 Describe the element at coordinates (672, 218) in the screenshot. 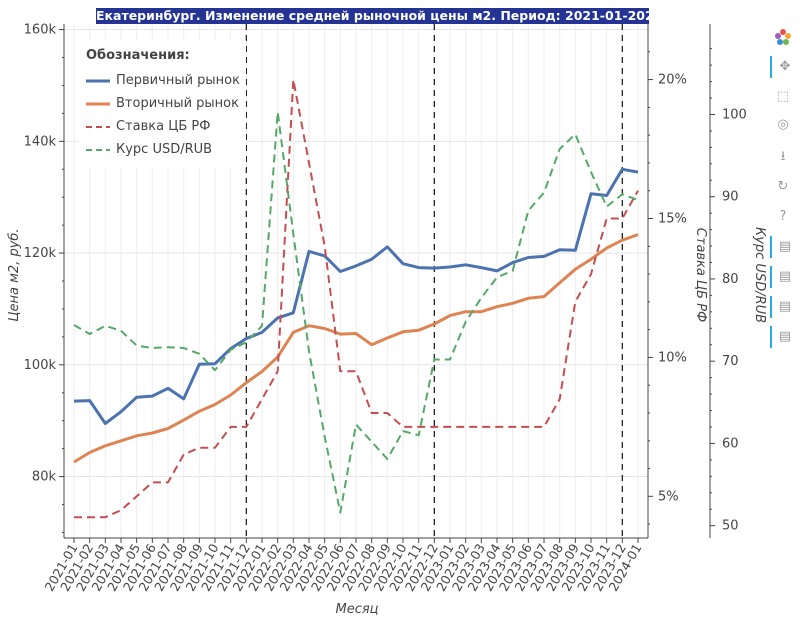

I see `y2-tick-label: 15%` at that location.